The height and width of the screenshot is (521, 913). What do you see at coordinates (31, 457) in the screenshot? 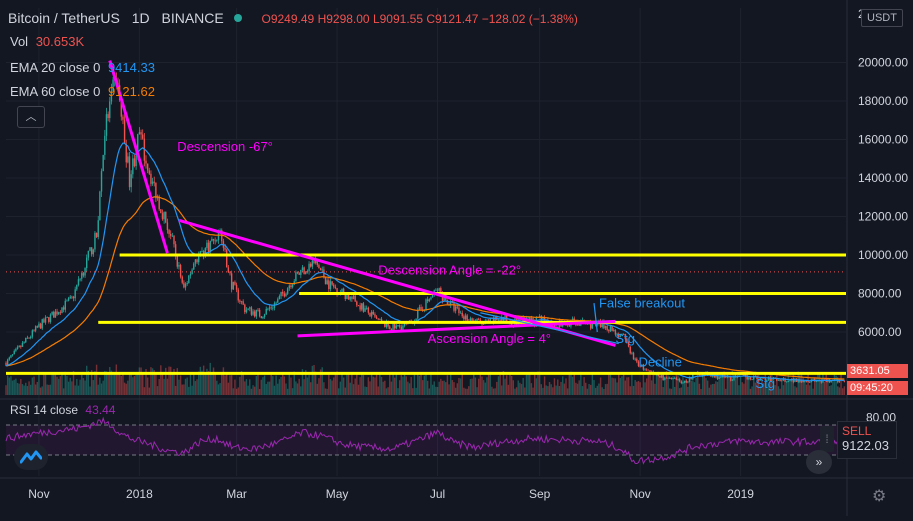
I see `tradingview-logo-icon` at bounding box center [31, 457].